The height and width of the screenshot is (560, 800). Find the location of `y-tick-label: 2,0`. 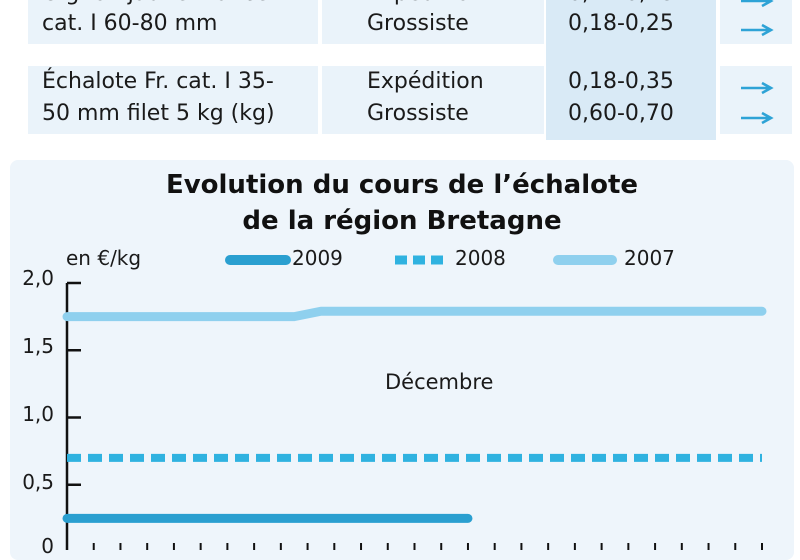

y-tick-label: 2,0 is located at coordinates (38, 278).